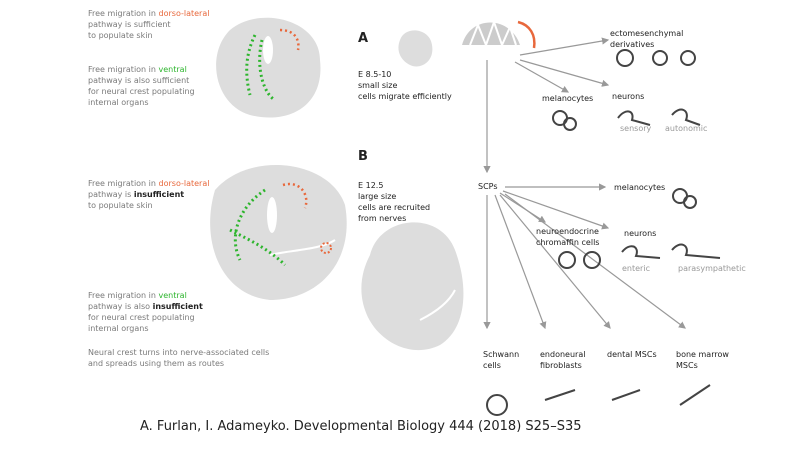 The width and height of the screenshot is (800, 450). What do you see at coordinates (501, 354) in the screenshot?
I see `cell-label: Schwann` at bounding box center [501, 354].